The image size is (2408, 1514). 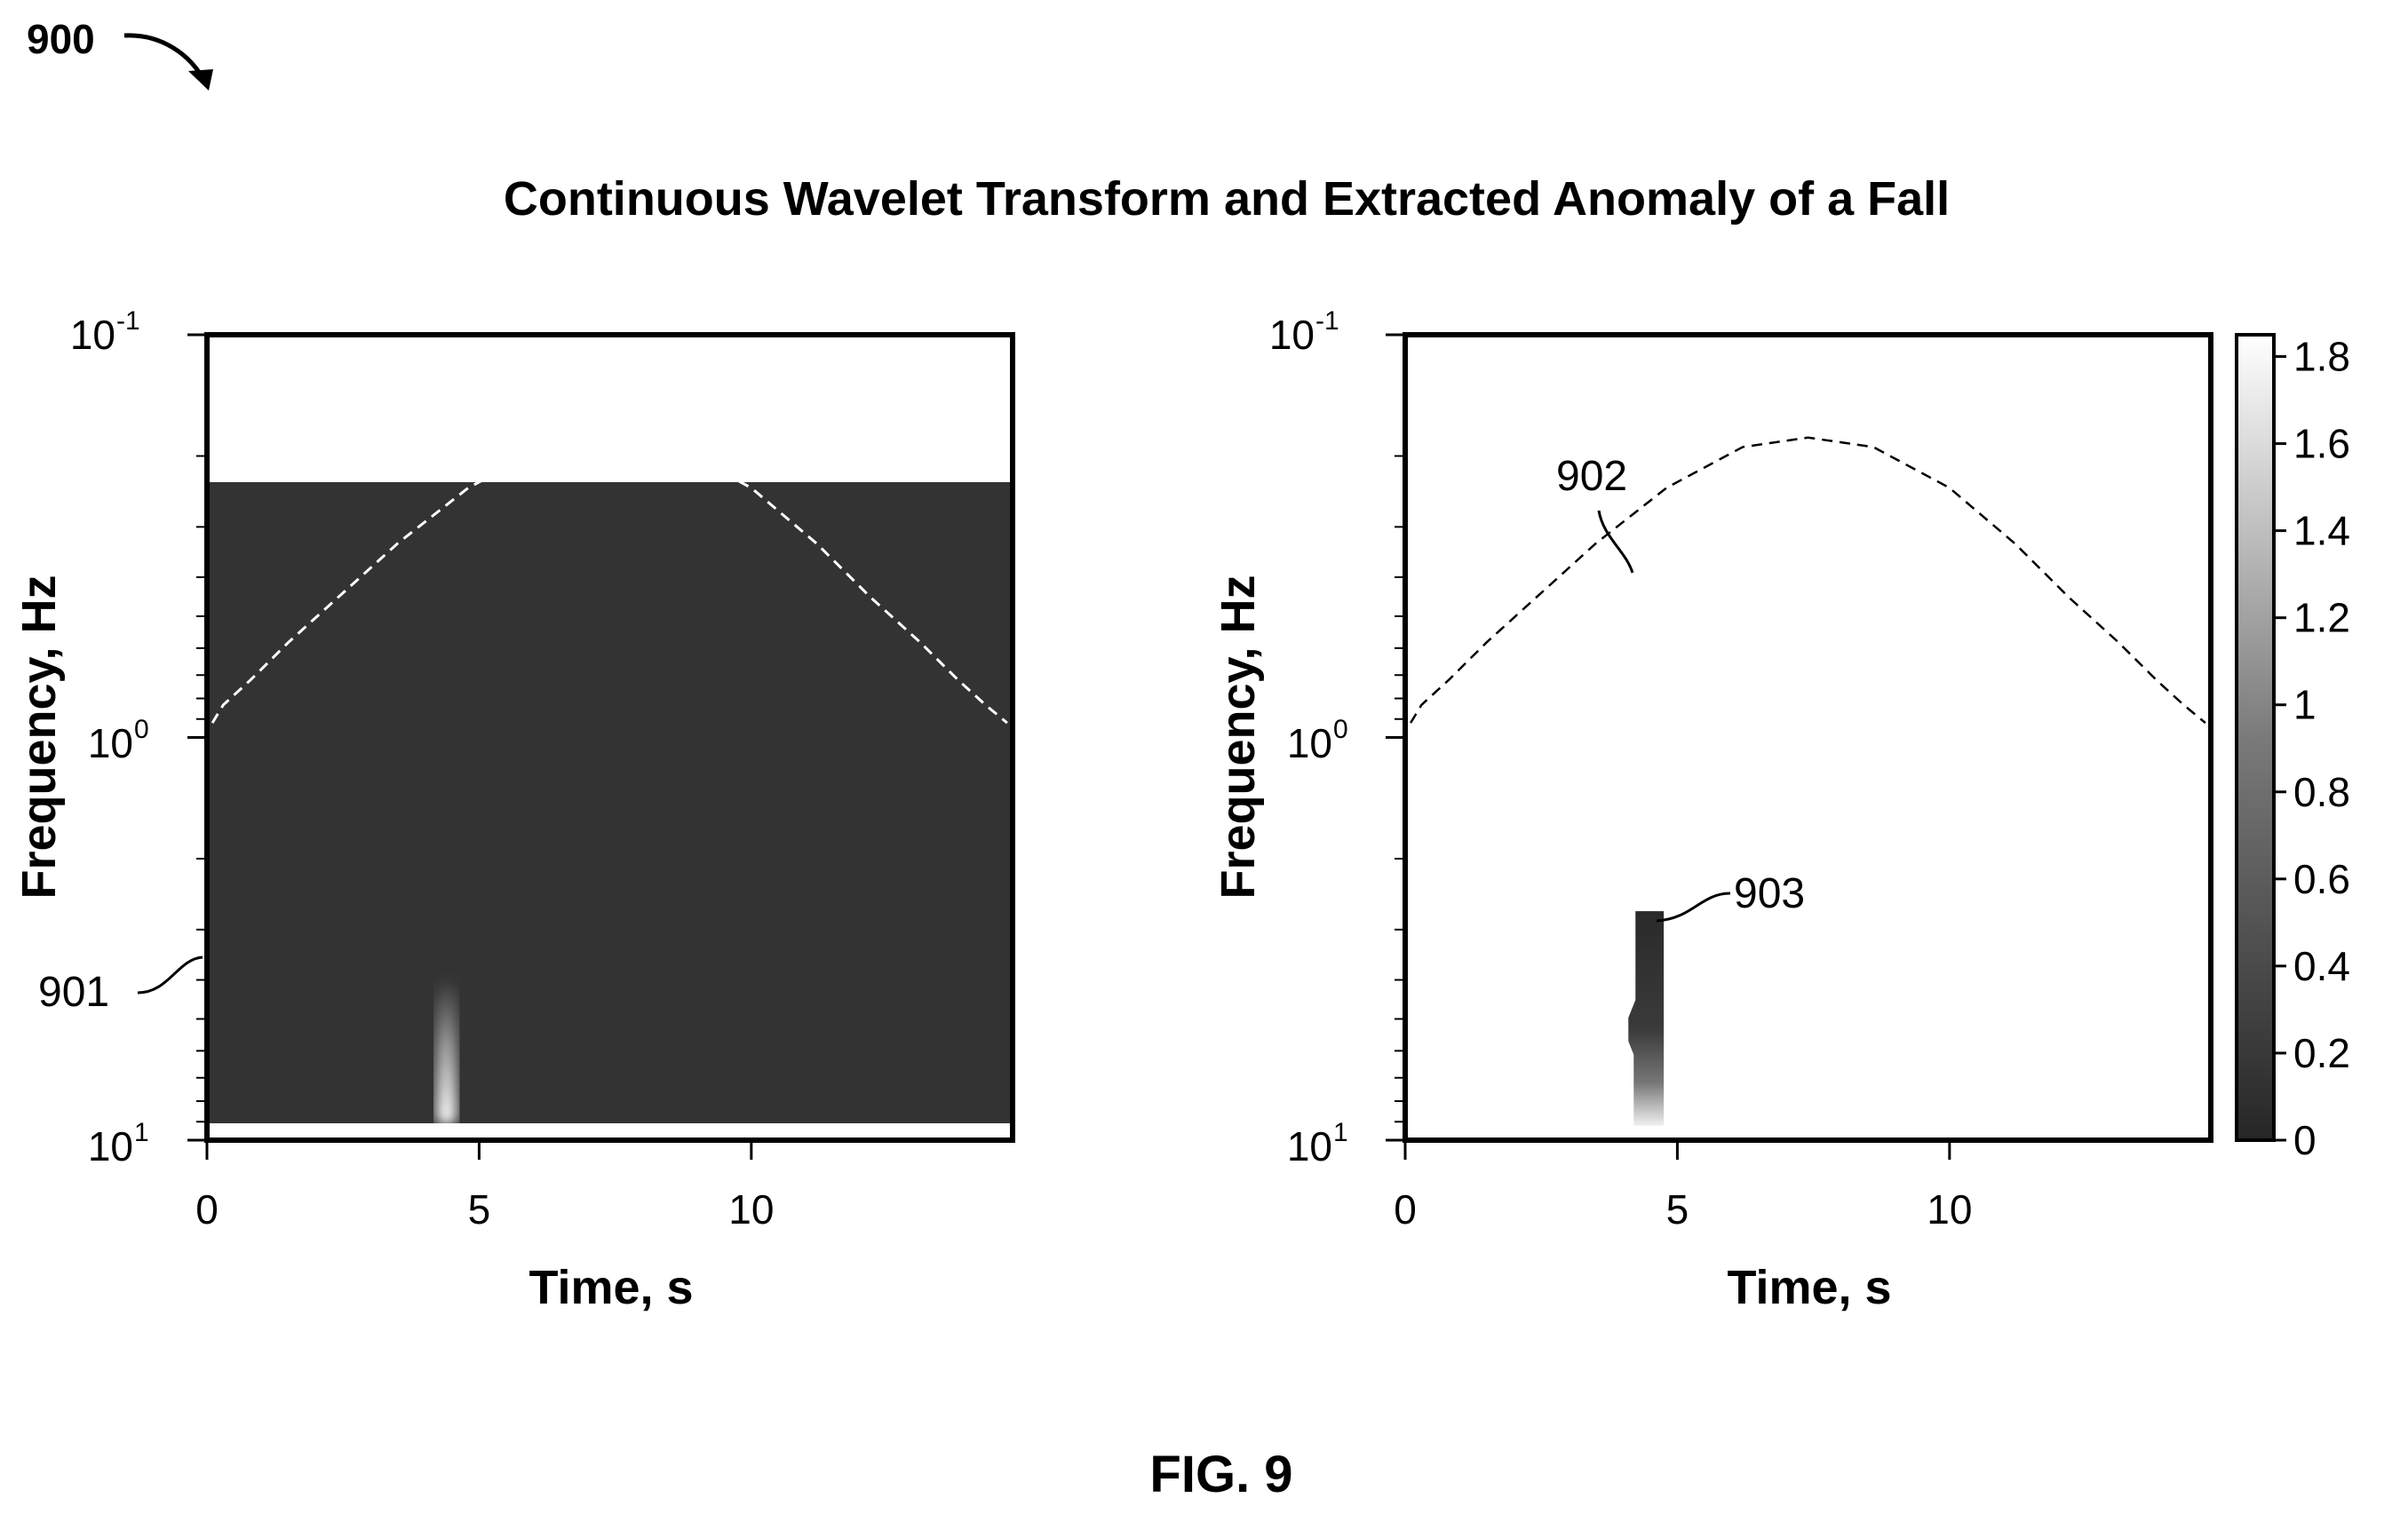 I want to click on right-y-tick-label-mid: 10, so click(x=1309, y=743).